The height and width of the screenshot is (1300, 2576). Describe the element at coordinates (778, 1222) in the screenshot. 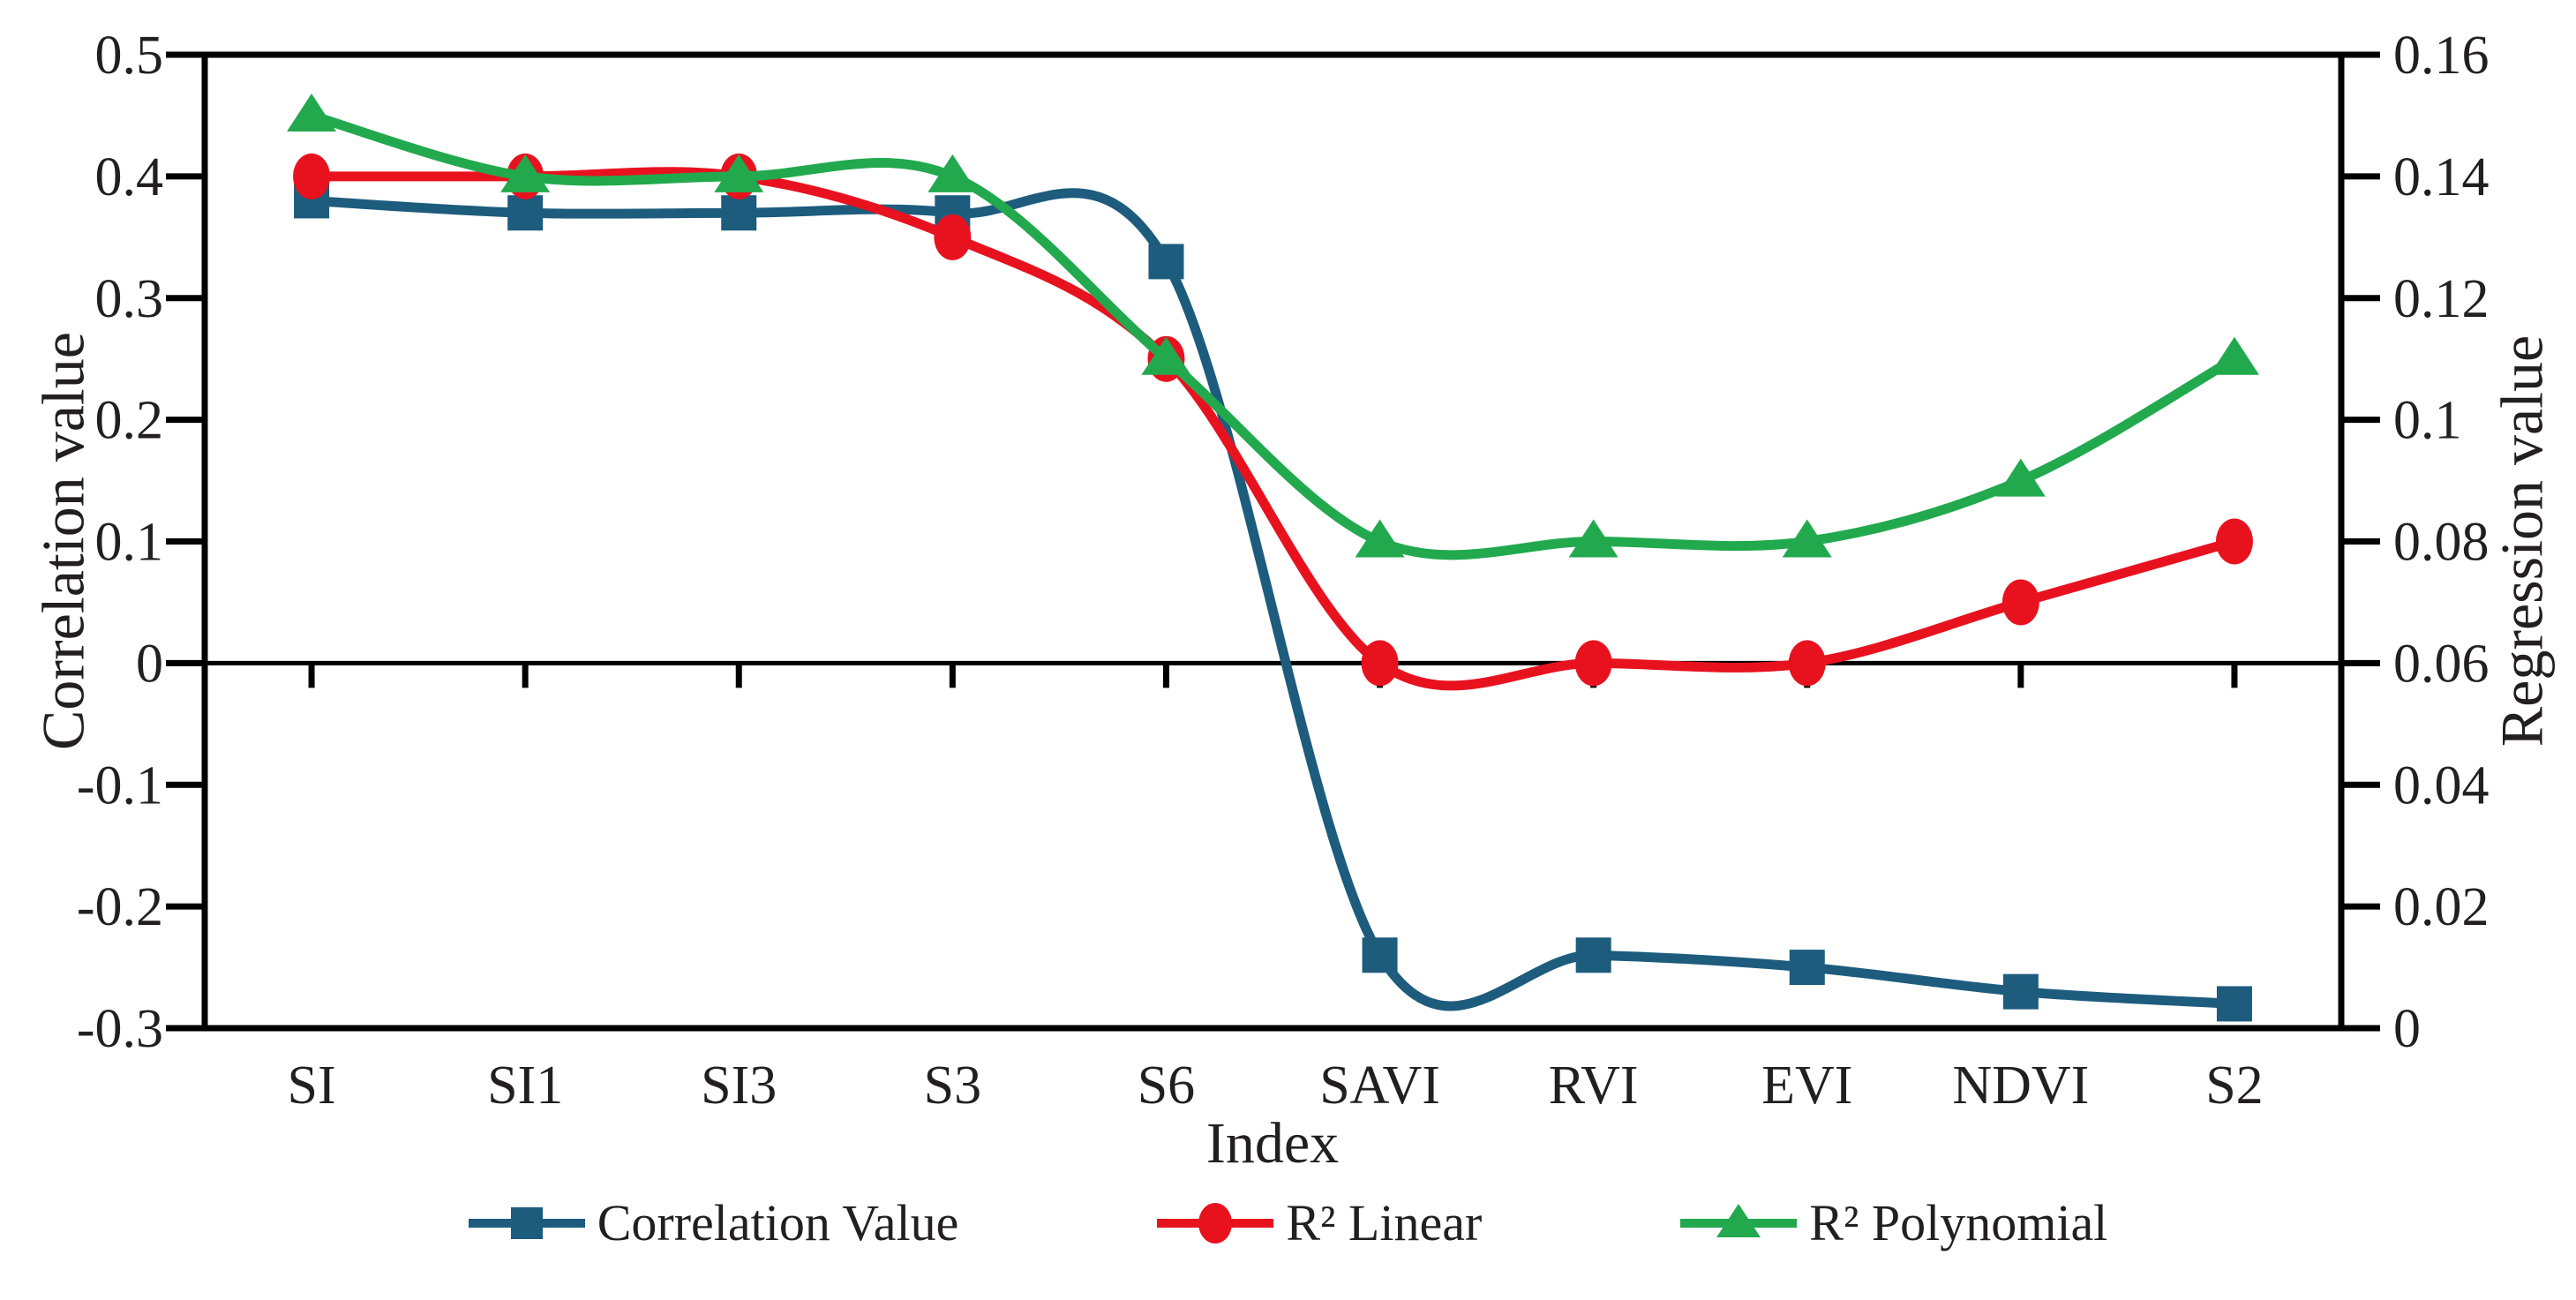

I see `legend-label: Correlation Value` at that location.